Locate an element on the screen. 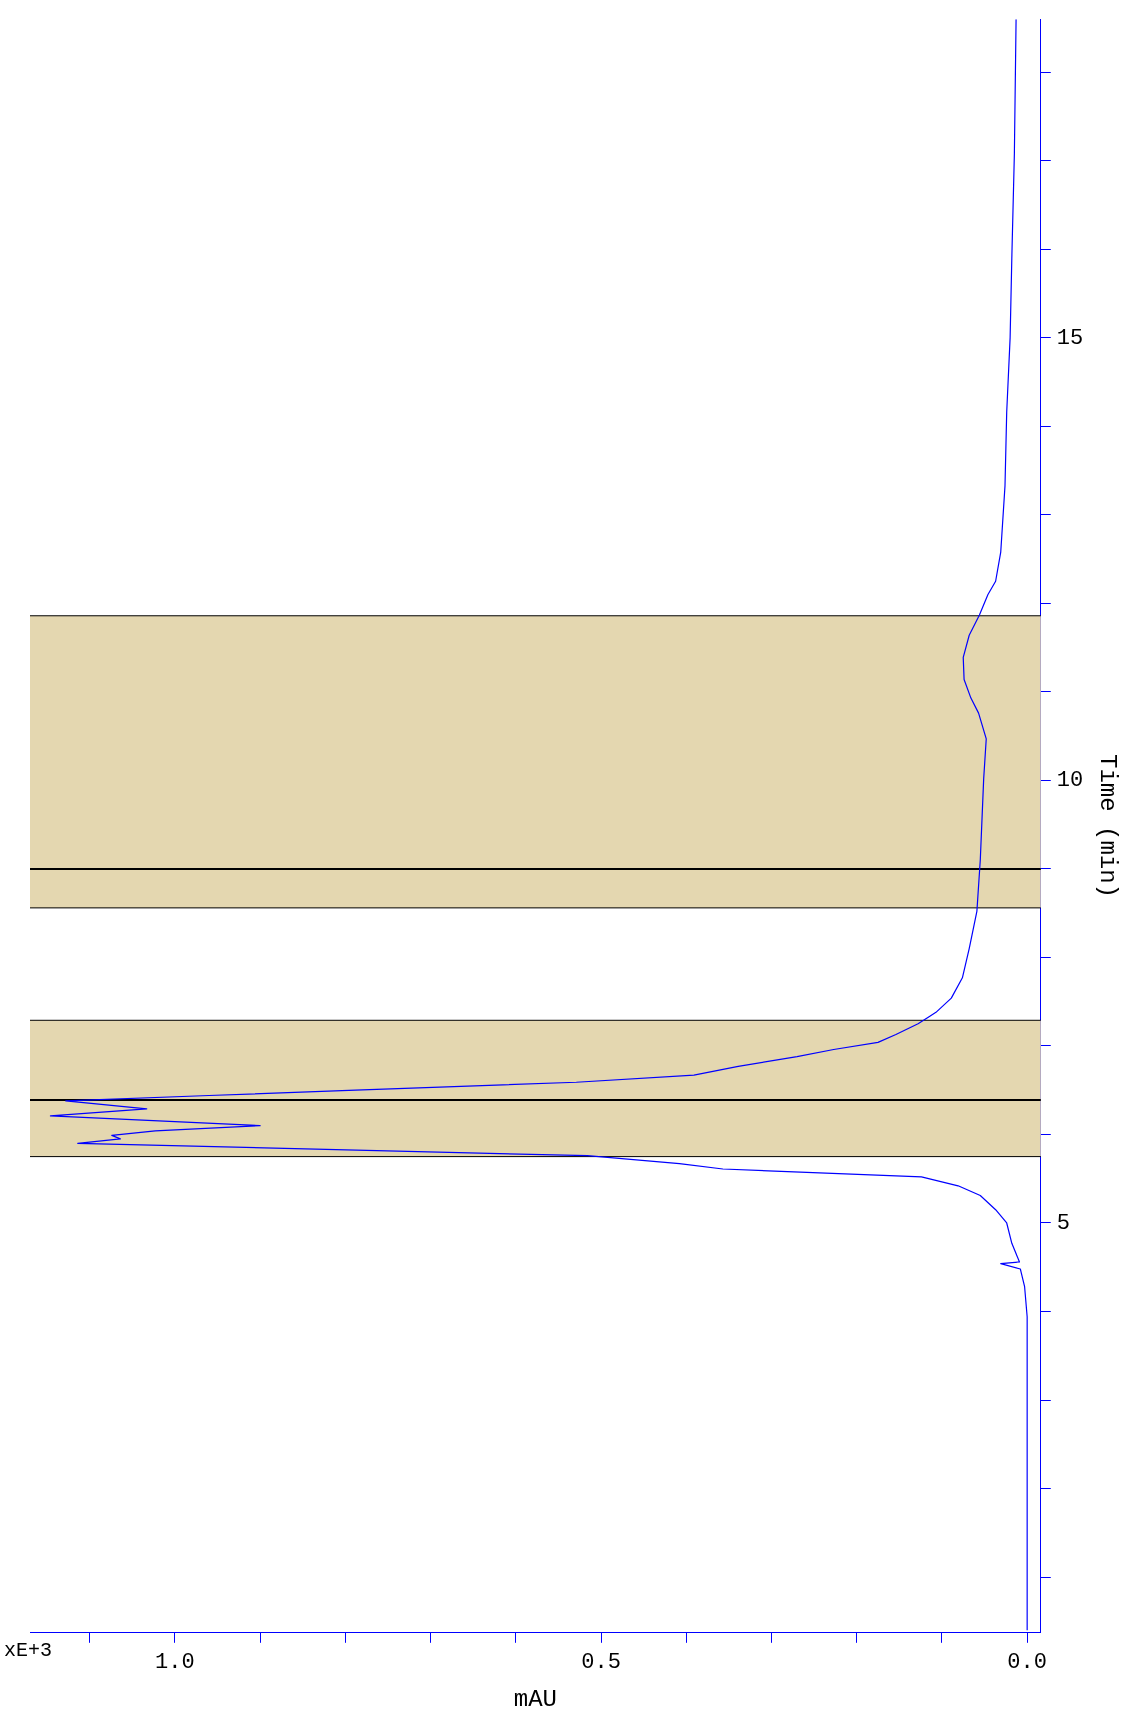 This screenshot has height=1724, width=1132. x-axis-title: mAU is located at coordinates (535, 1699).